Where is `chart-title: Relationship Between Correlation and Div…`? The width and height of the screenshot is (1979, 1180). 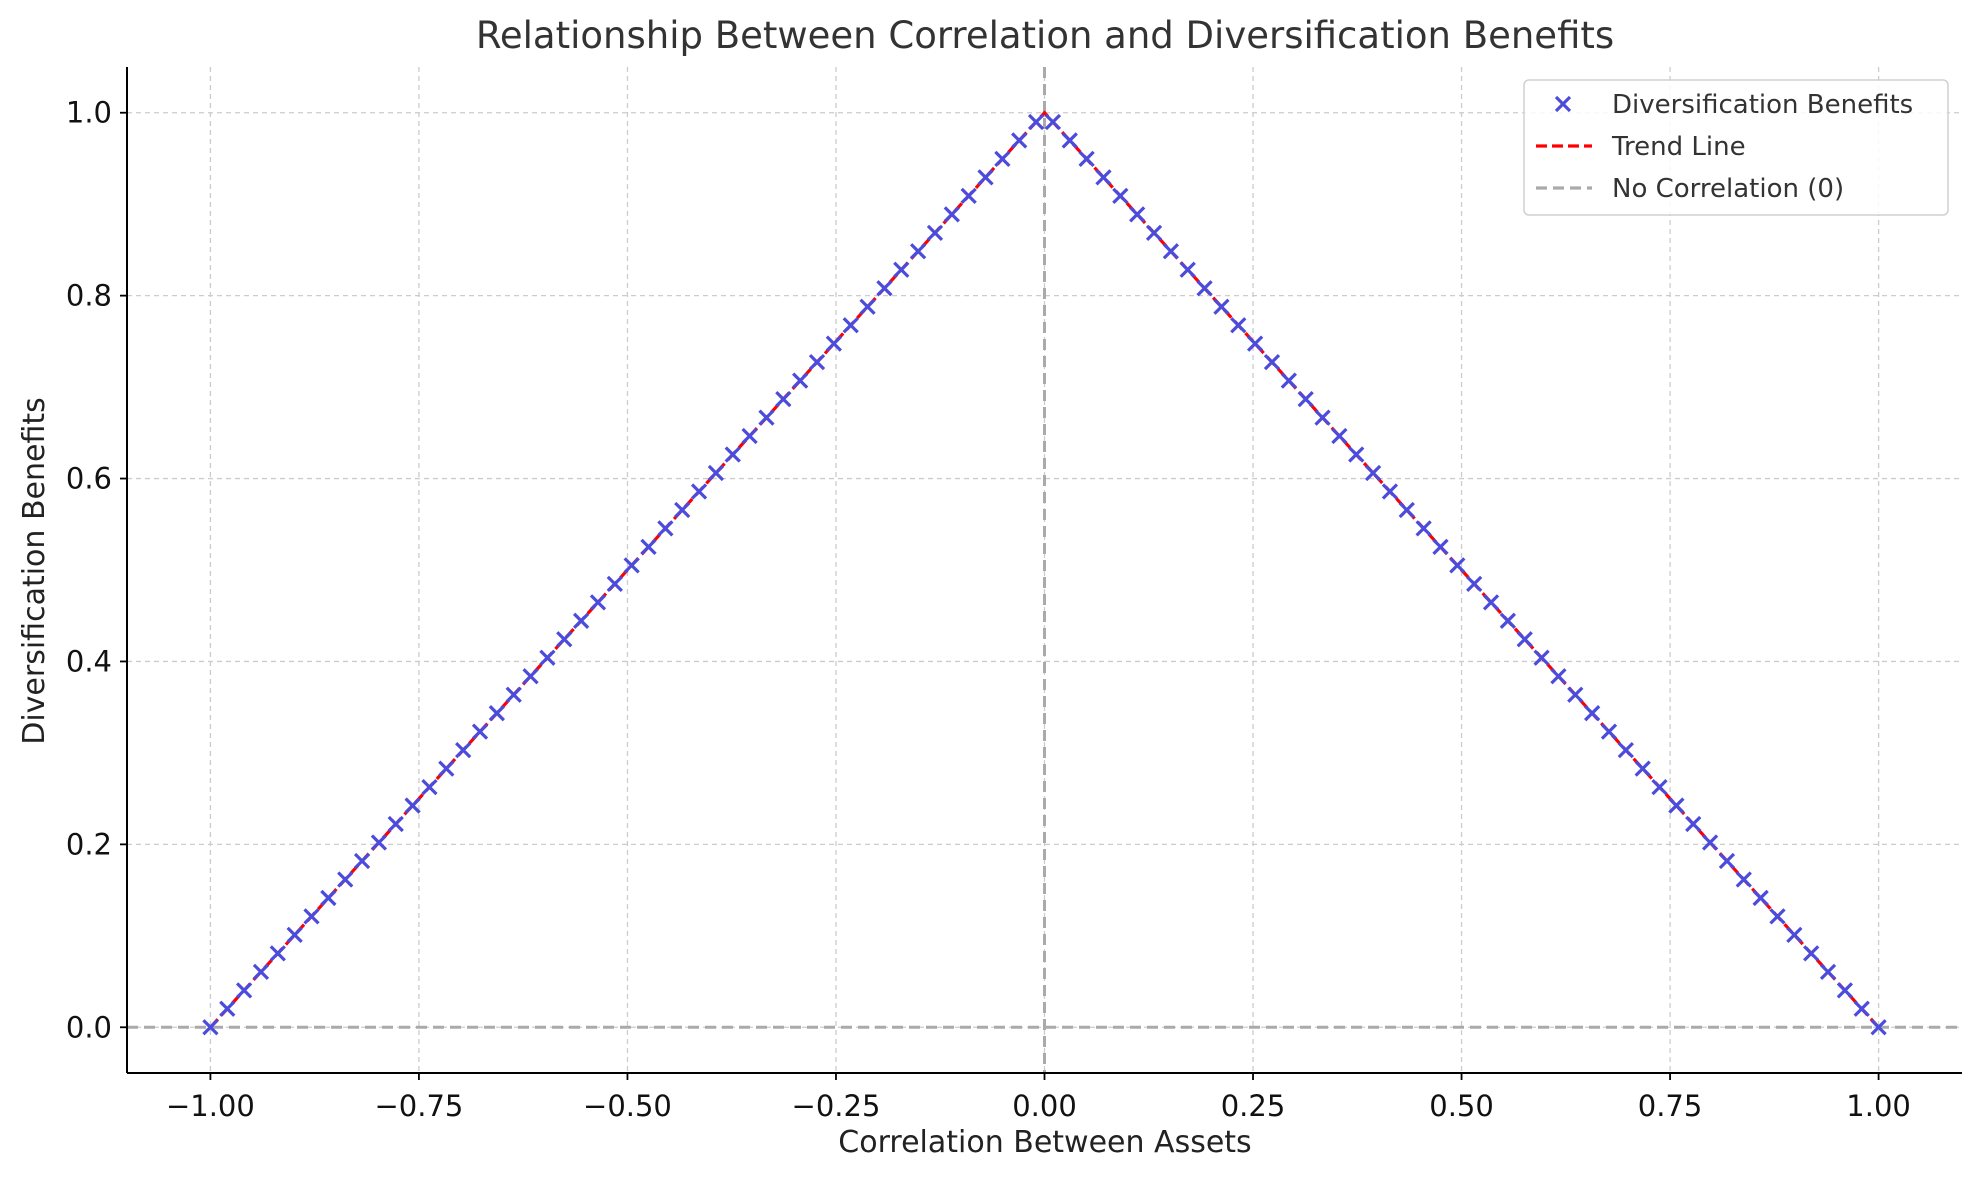 chart-title: Relationship Between Correlation and Div… is located at coordinates (1045, 35).